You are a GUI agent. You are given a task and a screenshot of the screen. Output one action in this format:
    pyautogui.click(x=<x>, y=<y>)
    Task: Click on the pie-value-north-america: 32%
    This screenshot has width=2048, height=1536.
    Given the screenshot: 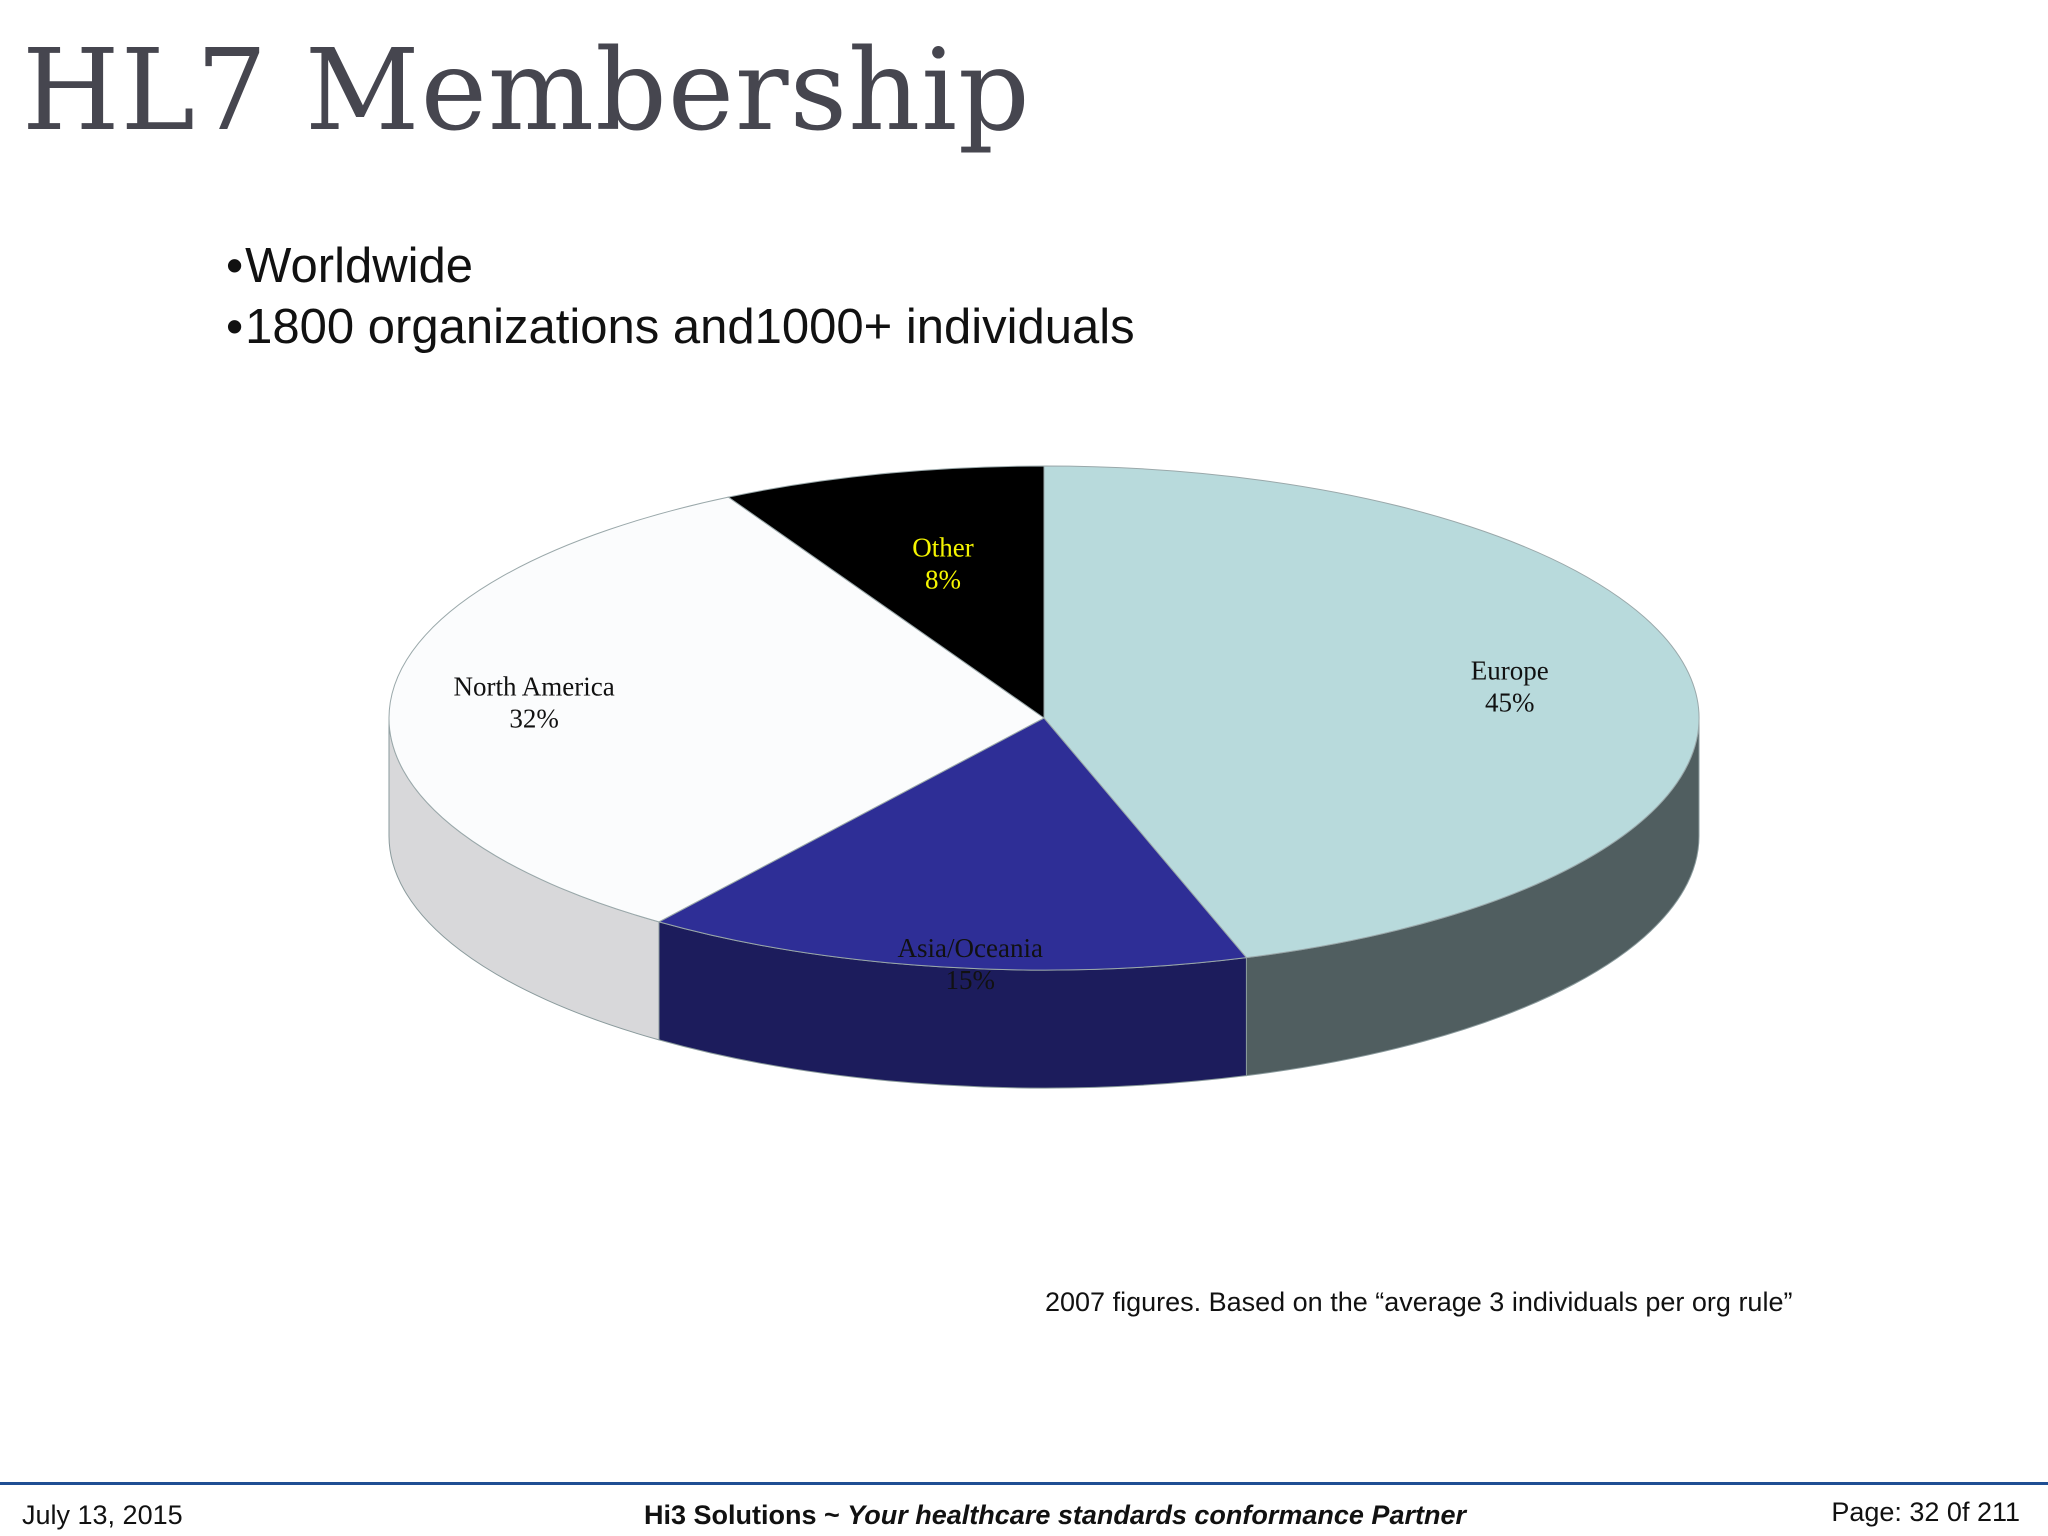 What is the action you would take?
    pyautogui.click(x=534, y=719)
    